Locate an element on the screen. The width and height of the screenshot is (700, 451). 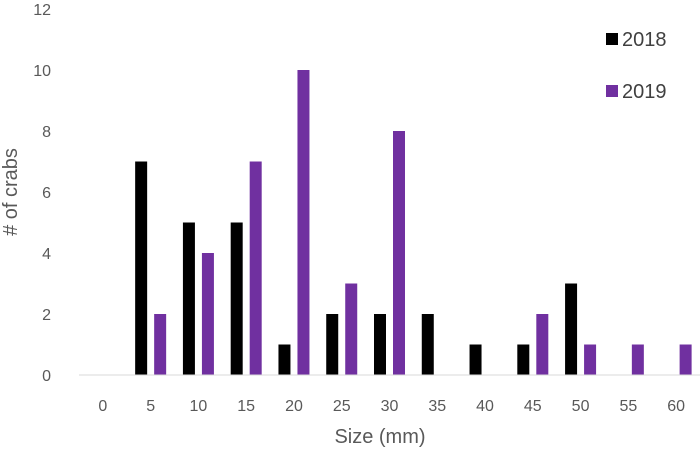
x-axis-title: Size (mm) is located at coordinates (379, 437).